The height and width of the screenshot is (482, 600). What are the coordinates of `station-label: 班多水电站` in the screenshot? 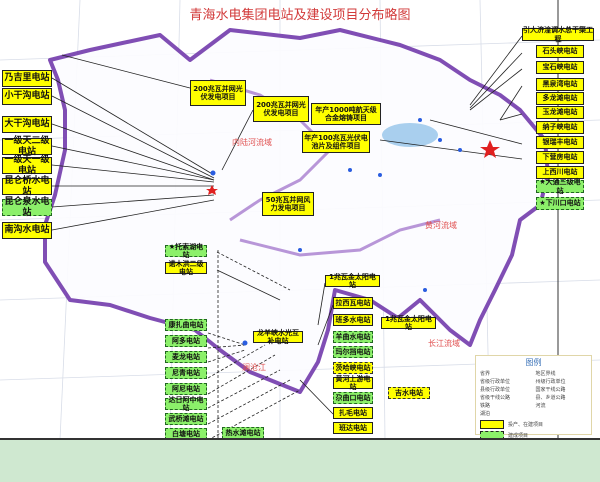 It's located at (353, 320).